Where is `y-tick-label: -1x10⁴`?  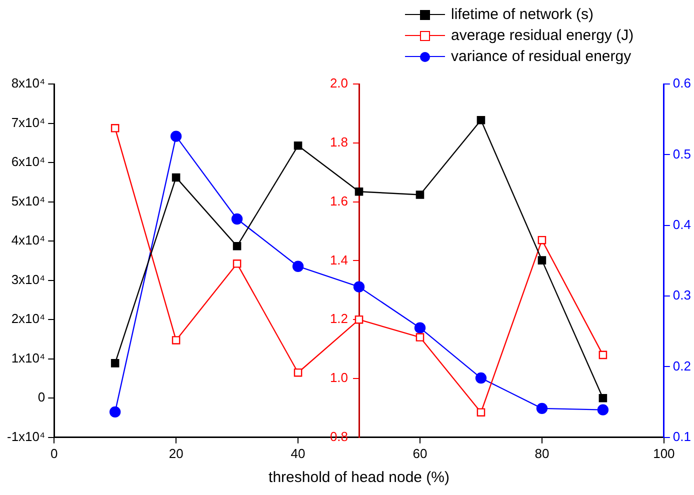 y-tick-label: -1x10⁴ is located at coordinates (26, 436).